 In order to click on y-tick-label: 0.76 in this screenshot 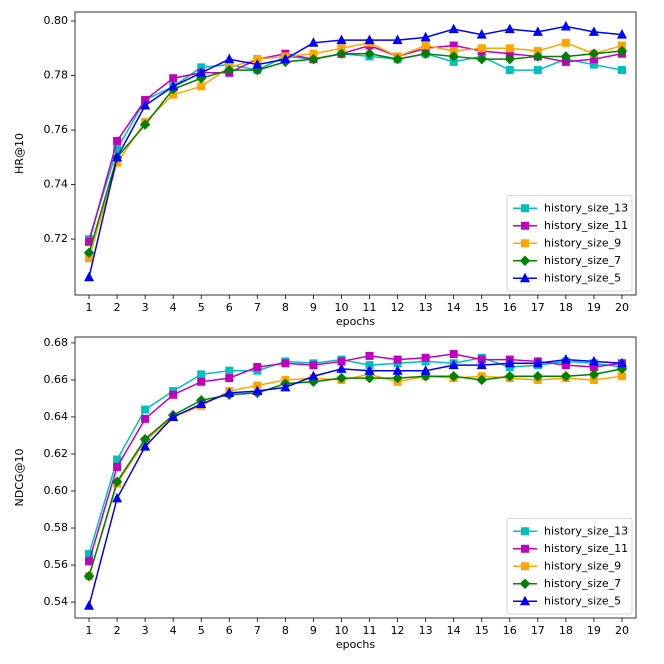, I will do `click(56, 129)`.